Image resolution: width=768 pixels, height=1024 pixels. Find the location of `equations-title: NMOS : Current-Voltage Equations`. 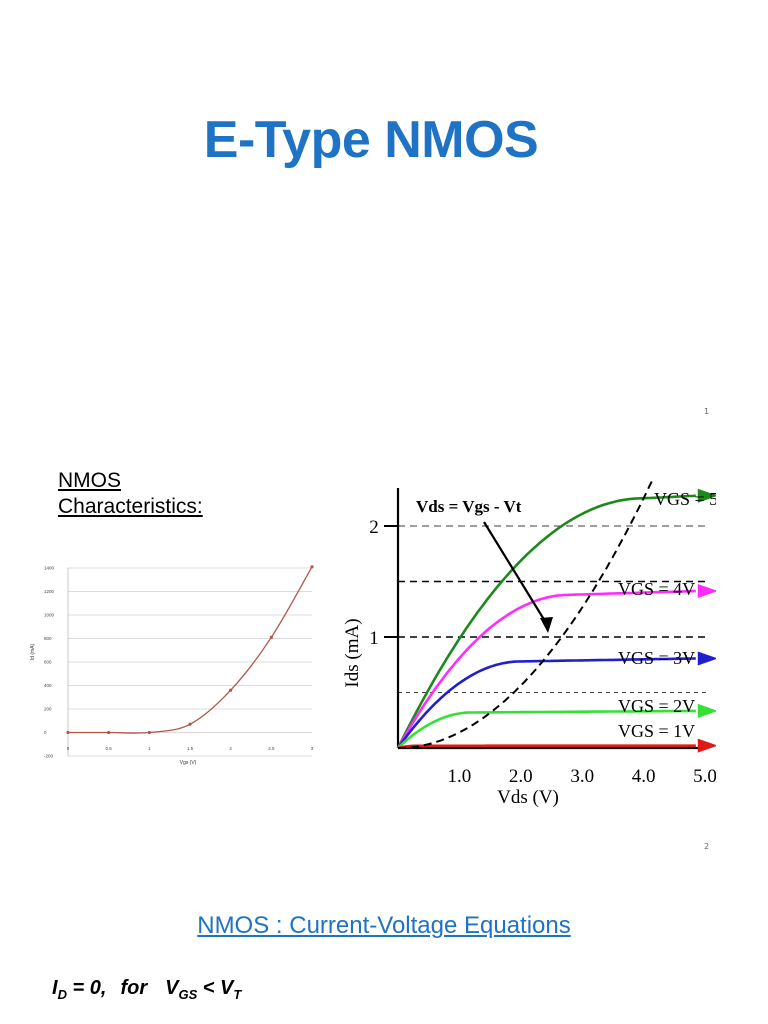

equations-title: NMOS : Current-Voltage Equations is located at coordinates (384, 925).